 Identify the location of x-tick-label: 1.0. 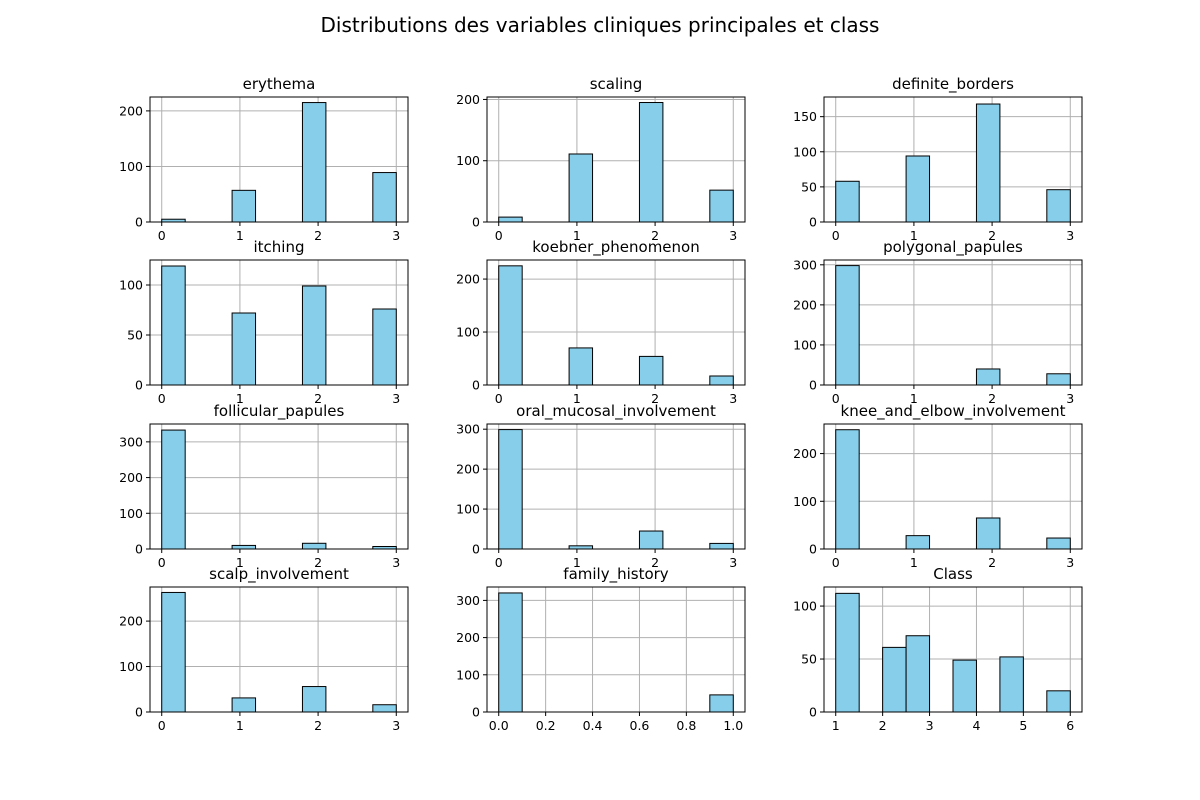
(733, 725).